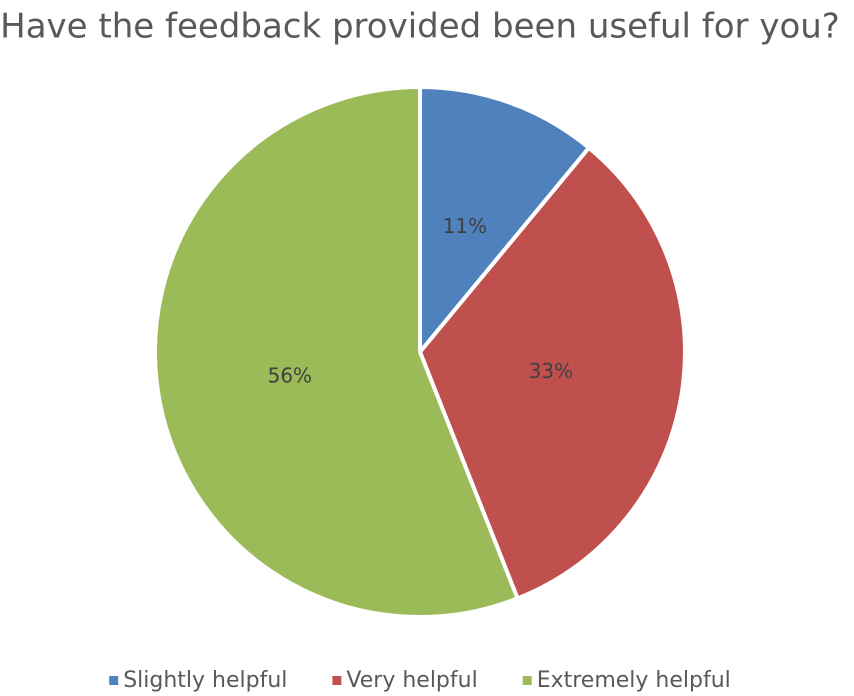 The height and width of the screenshot is (696, 854). I want to click on legend-label: Slightly helpful, so click(205, 680).